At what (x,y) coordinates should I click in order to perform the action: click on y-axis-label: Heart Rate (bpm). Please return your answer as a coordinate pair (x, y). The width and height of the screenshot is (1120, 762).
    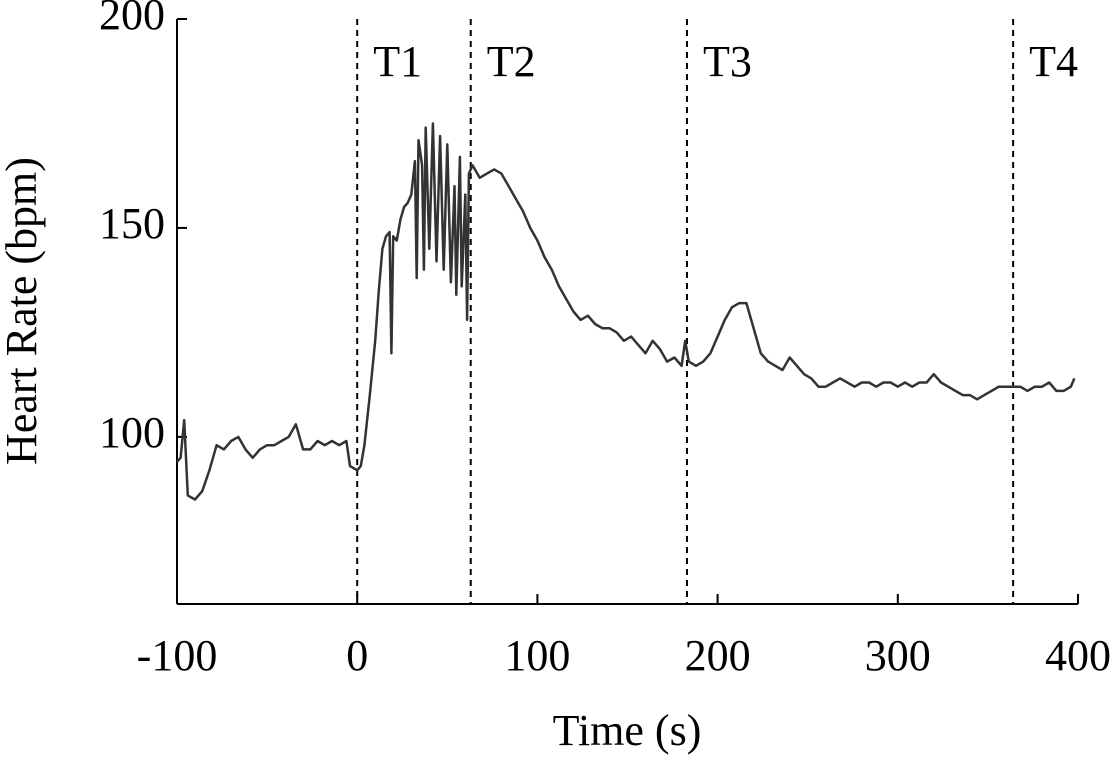
    Looking at the image, I should click on (23, 311).